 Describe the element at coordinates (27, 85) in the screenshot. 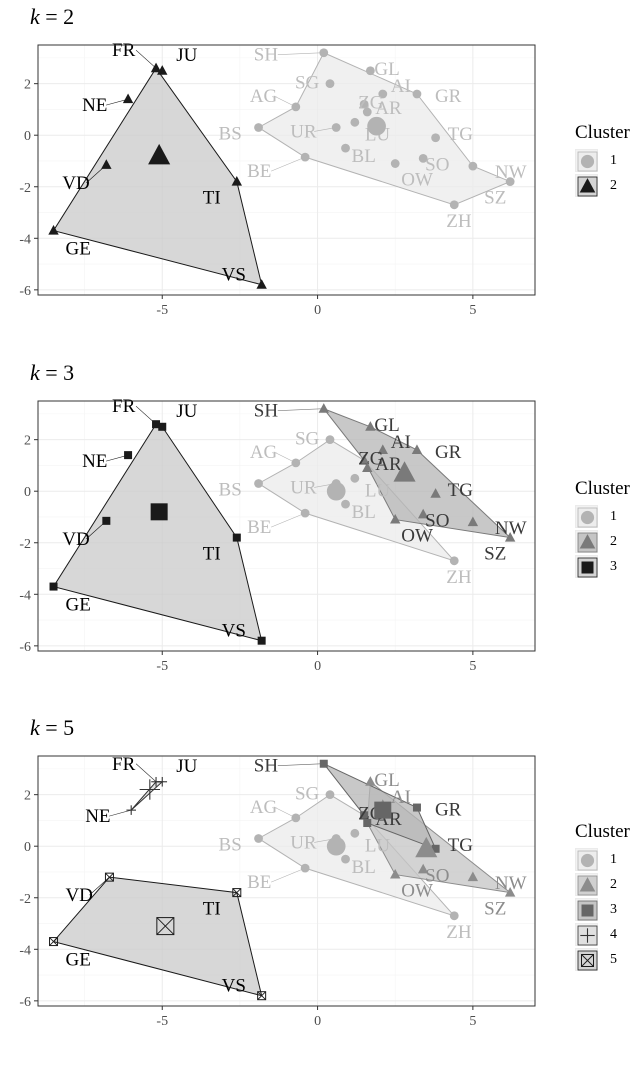

I see `y-tick-label: 2` at that location.